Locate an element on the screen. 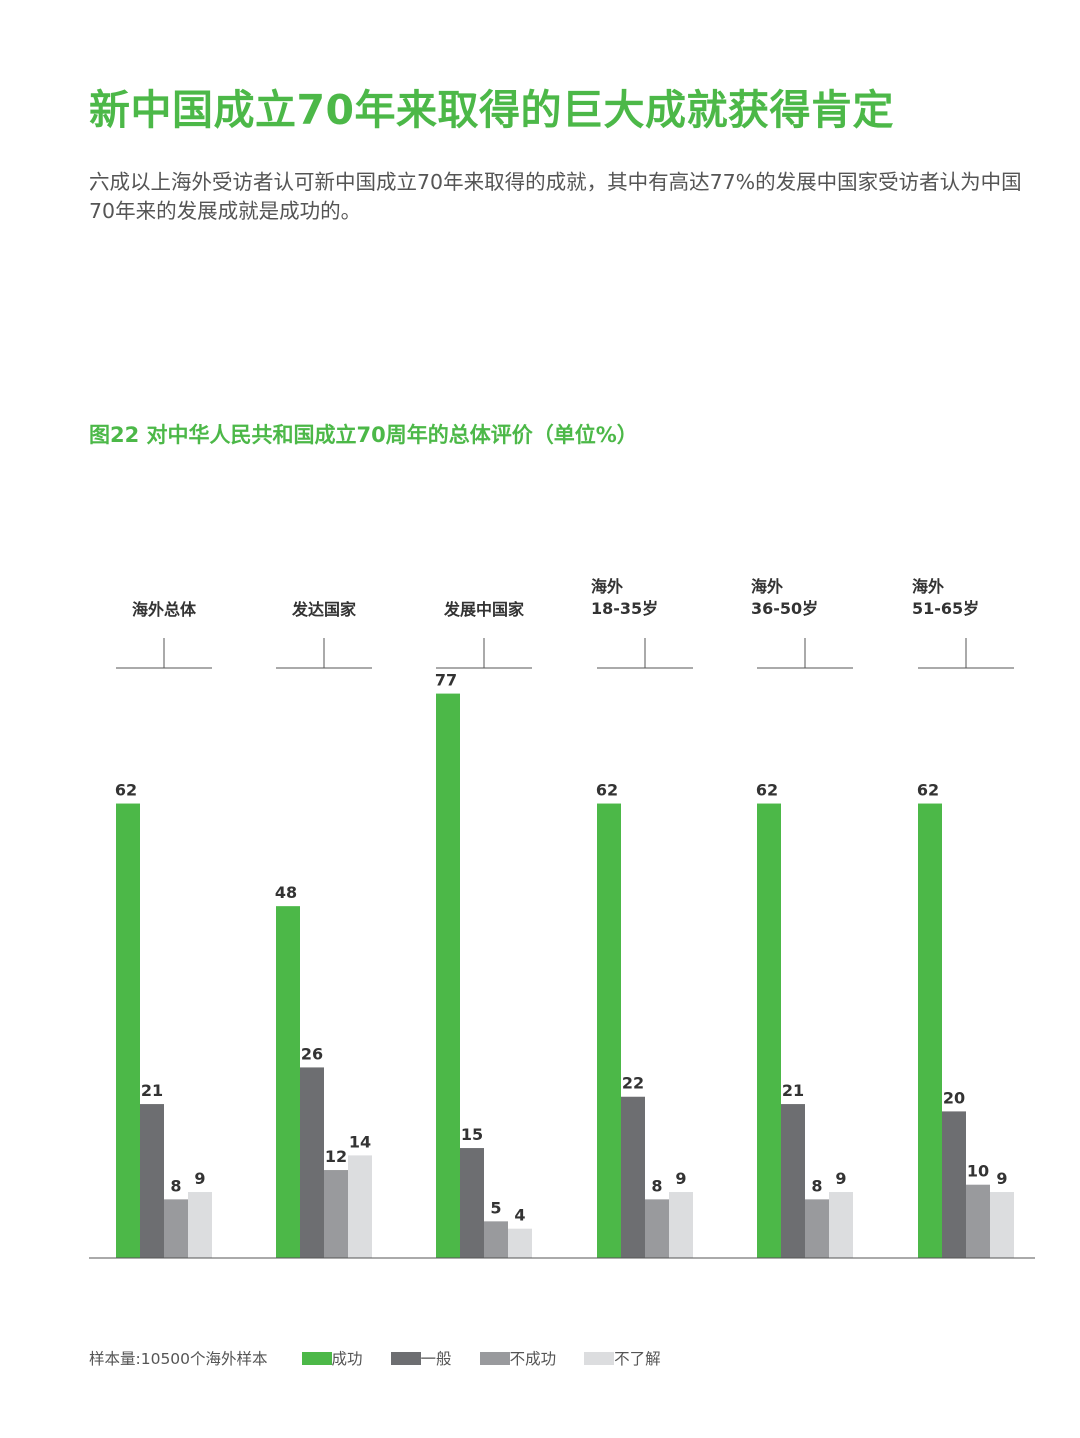  category-label: 发达国家 is located at coordinates (324, 609).